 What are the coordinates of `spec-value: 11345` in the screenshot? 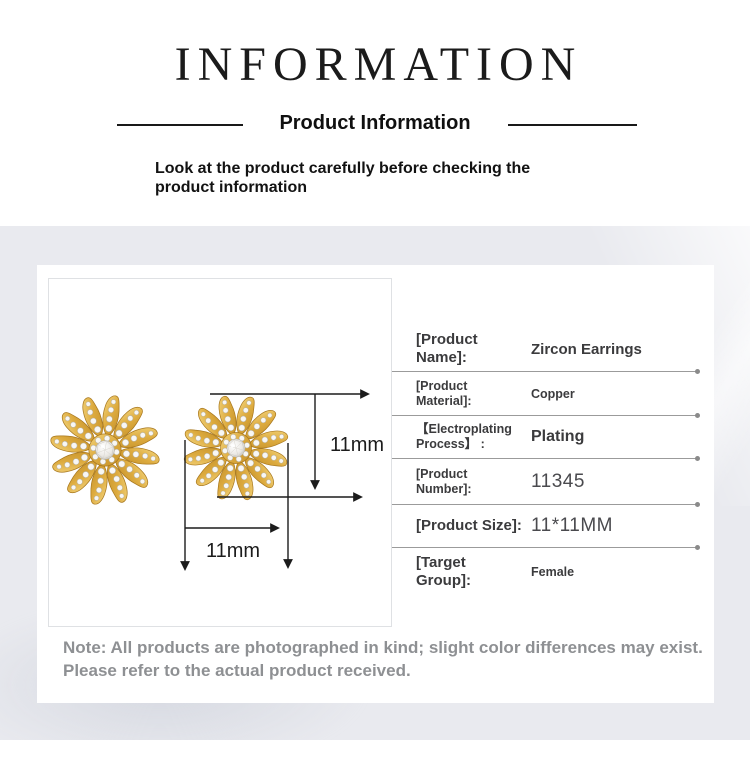 It's located at (558, 481).